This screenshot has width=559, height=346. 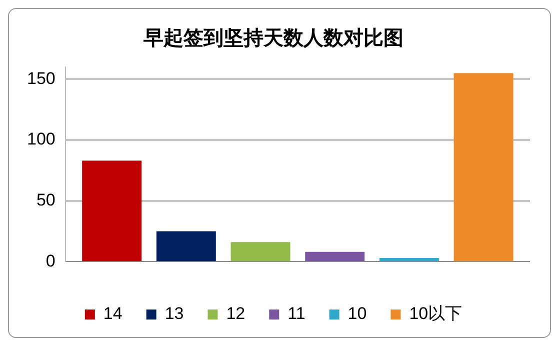 I want to click on legend-label: 12, so click(x=236, y=314).